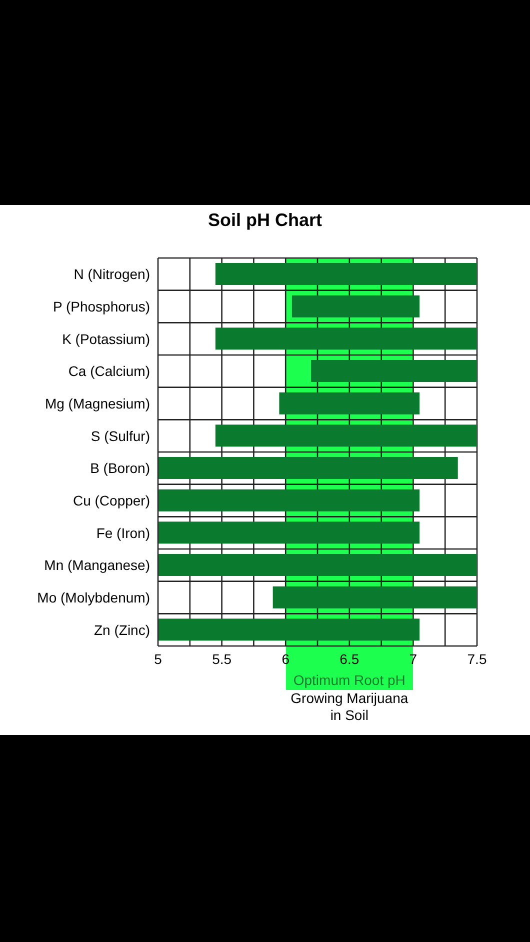 Image resolution: width=530 pixels, height=942 pixels. What do you see at coordinates (120, 436) in the screenshot?
I see `y-tick-label: S (Sulfur)` at bounding box center [120, 436].